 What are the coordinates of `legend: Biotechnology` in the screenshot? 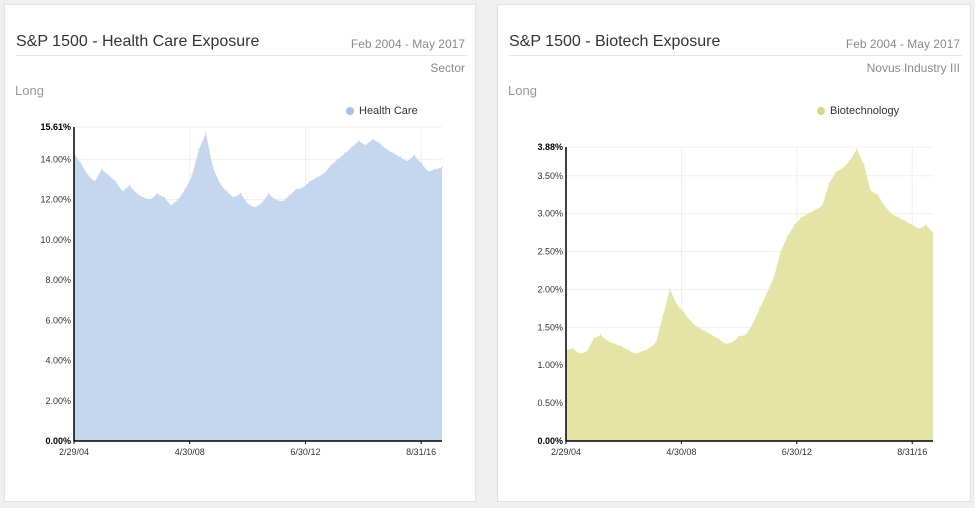 It's located at (858, 111).